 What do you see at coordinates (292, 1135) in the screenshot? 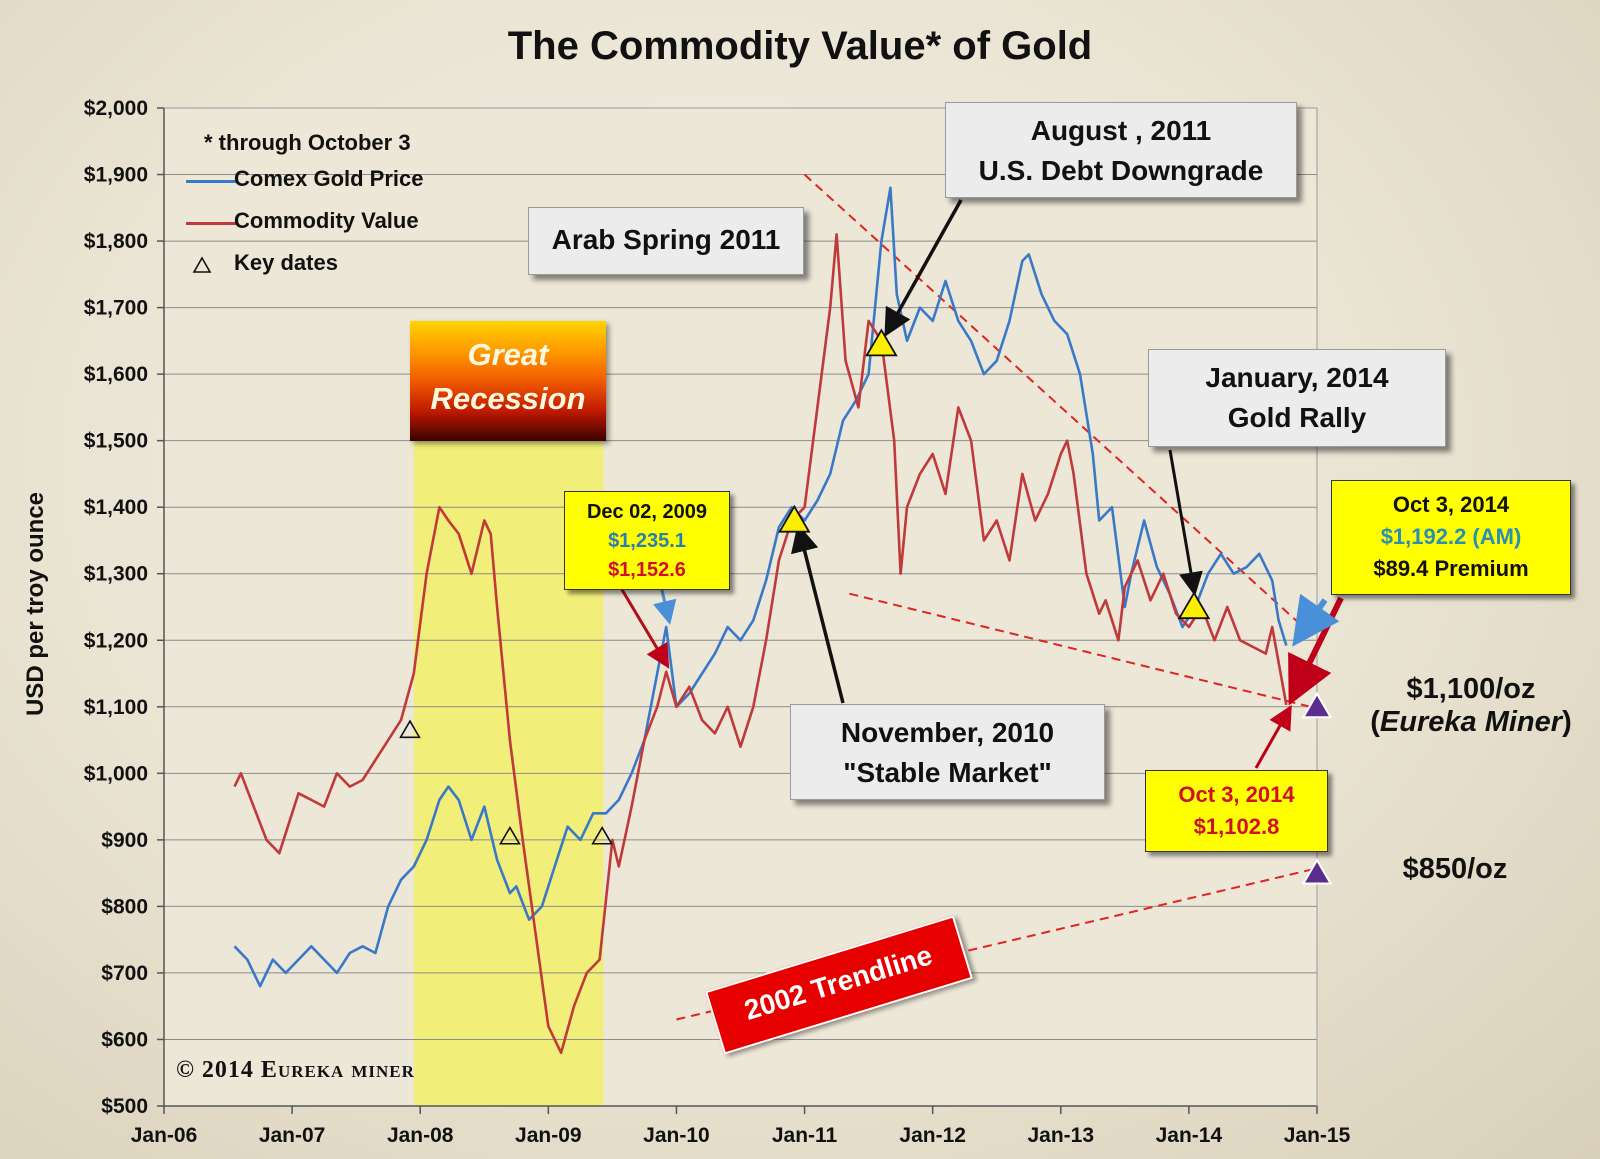
I see `x-tick-label: Jan-07` at bounding box center [292, 1135].